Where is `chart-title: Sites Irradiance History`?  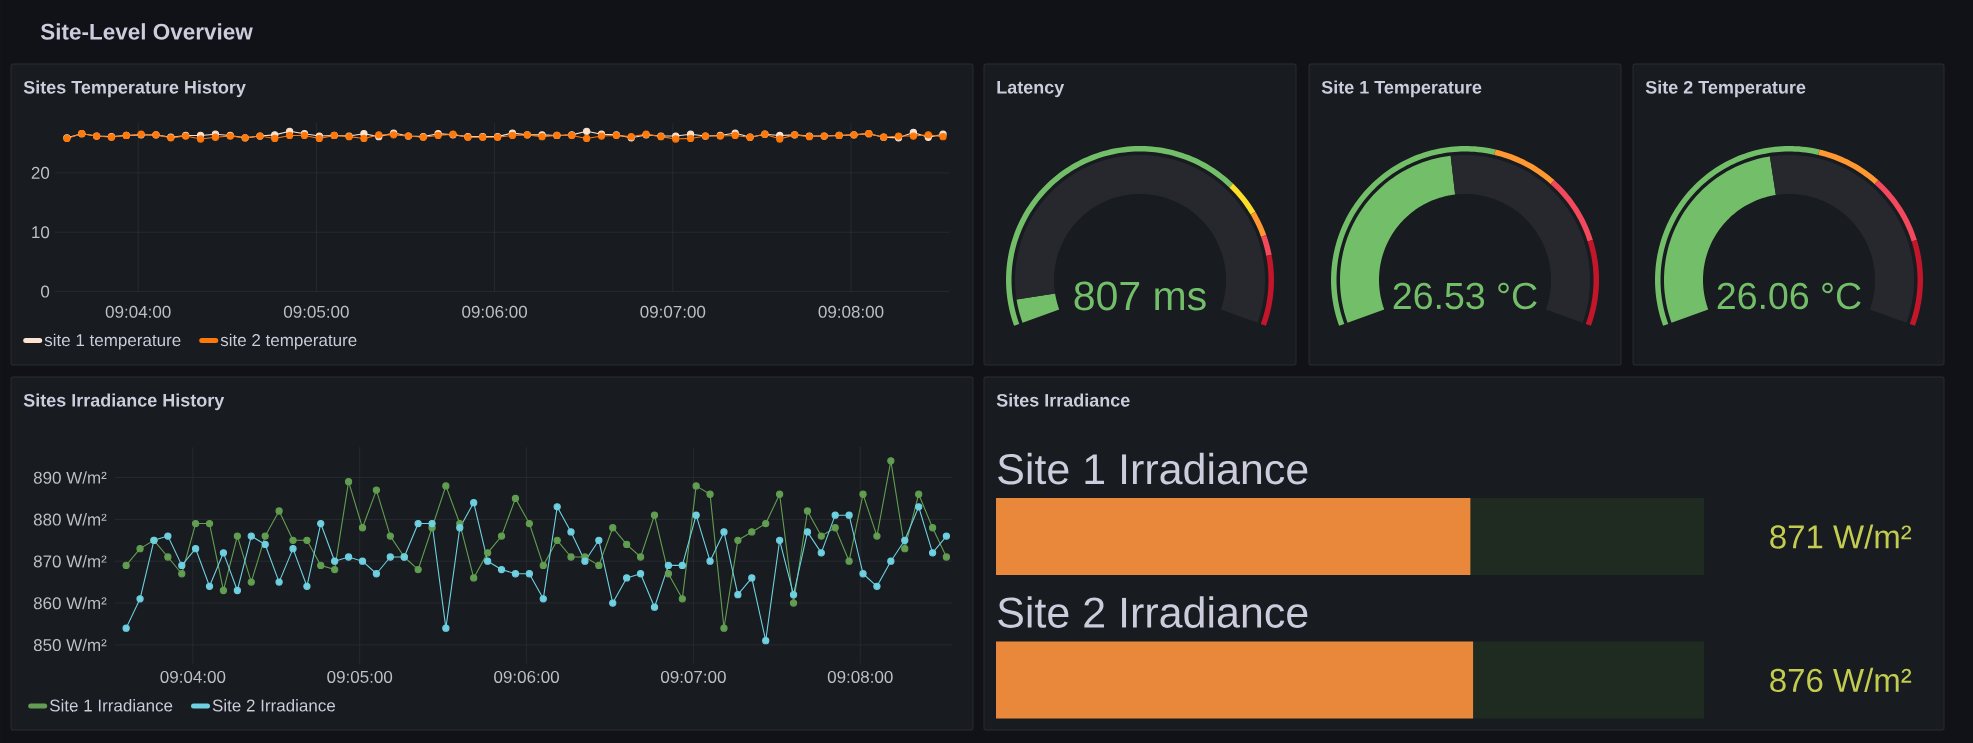
chart-title: Sites Irradiance History is located at coordinates (124, 402).